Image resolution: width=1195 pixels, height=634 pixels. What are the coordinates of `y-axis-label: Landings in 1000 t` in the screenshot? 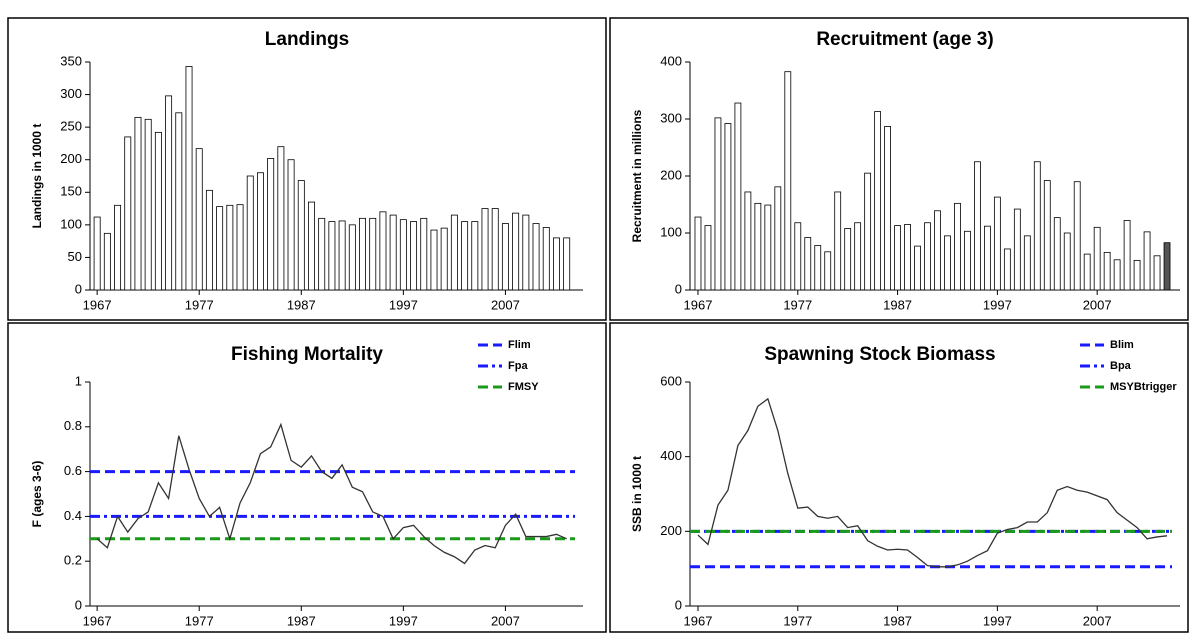 It's located at (37, 176).